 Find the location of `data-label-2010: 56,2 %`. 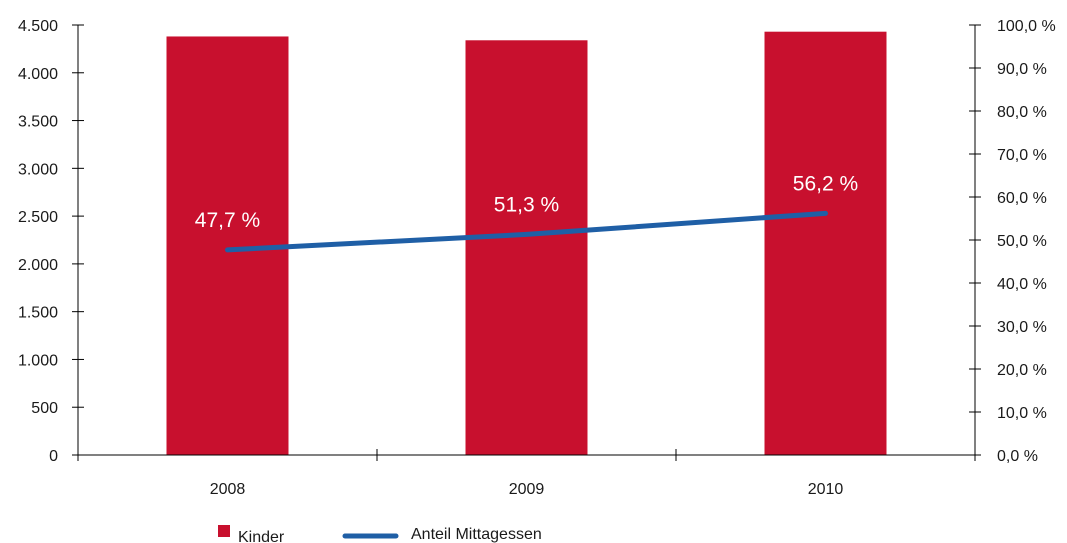

data-label-2010: 56,2 % is located at coordinates (825, 183).